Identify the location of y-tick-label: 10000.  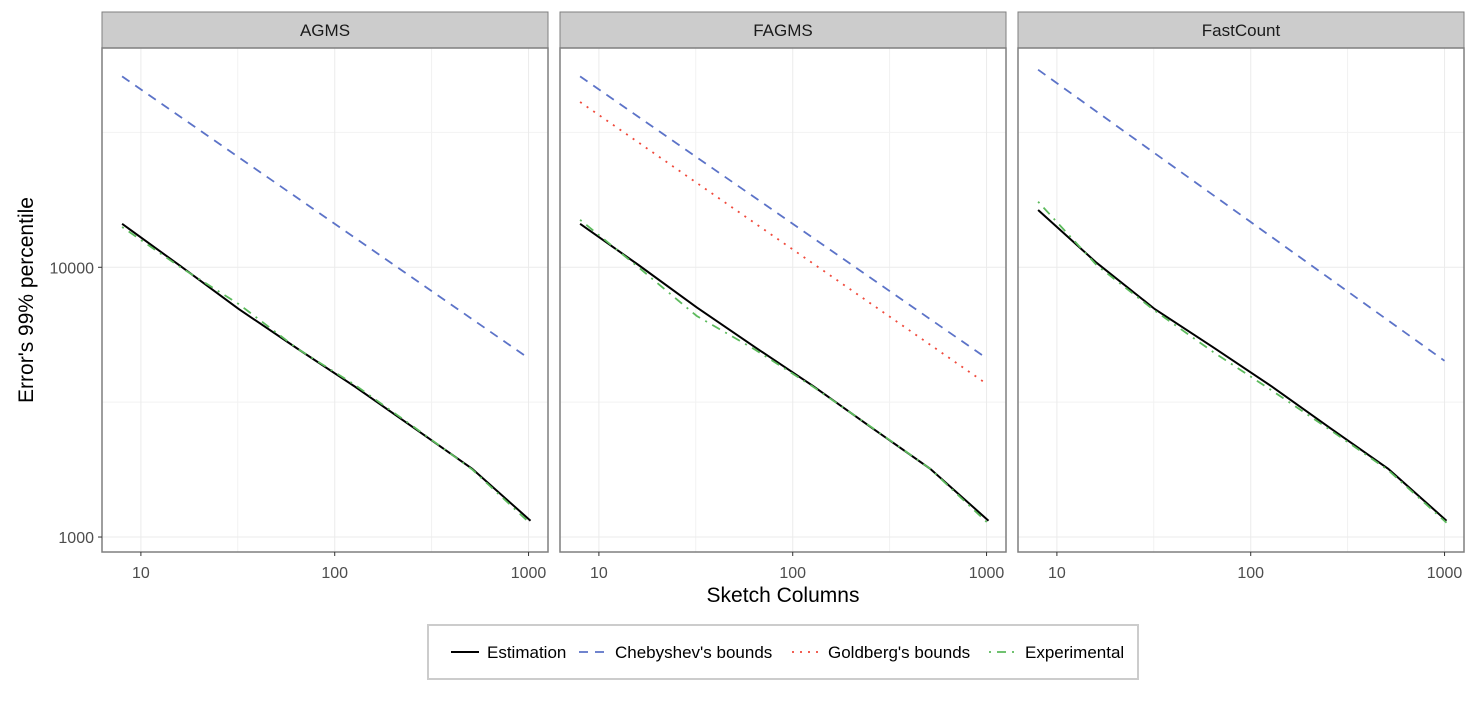
(72, 268).